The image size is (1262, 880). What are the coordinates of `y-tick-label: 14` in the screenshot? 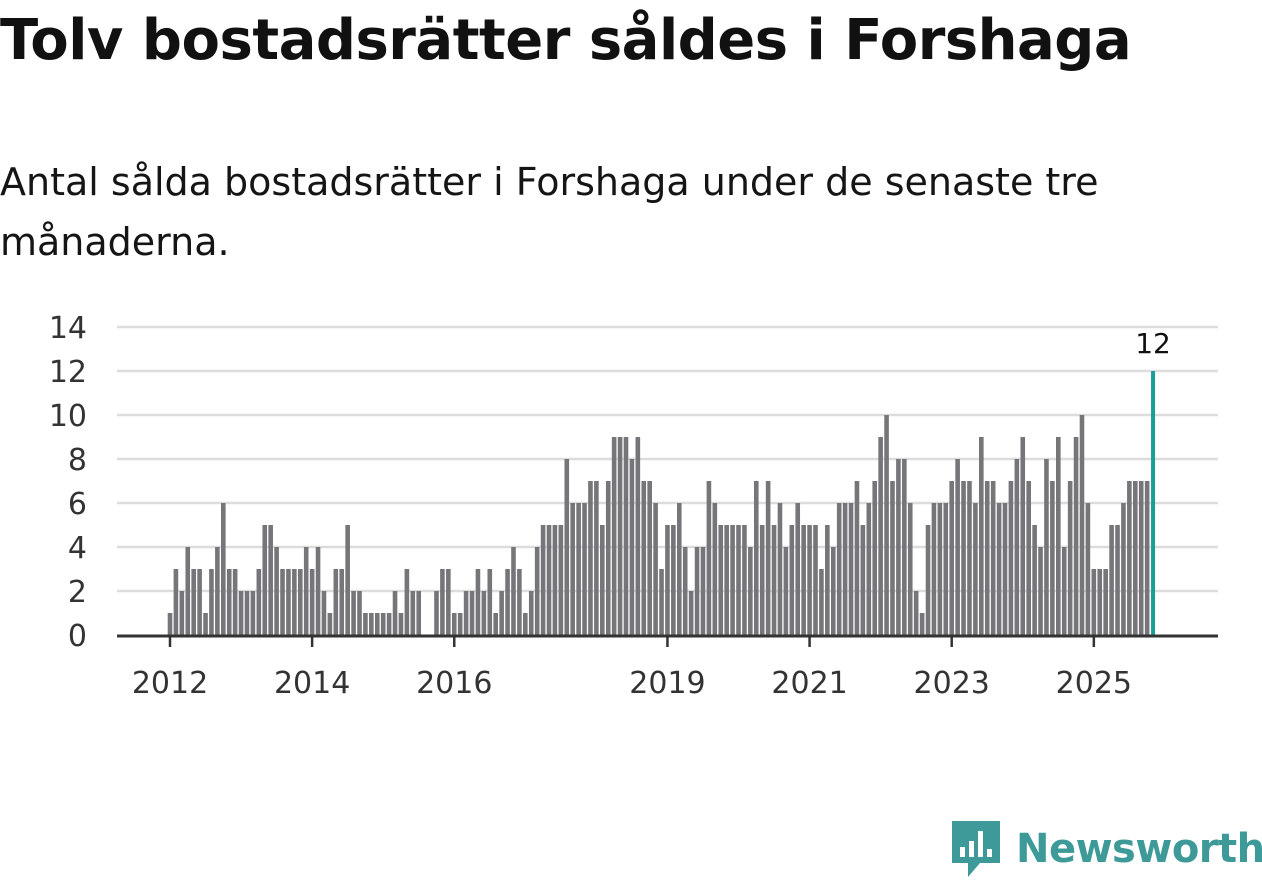 It's located at (68, 328).